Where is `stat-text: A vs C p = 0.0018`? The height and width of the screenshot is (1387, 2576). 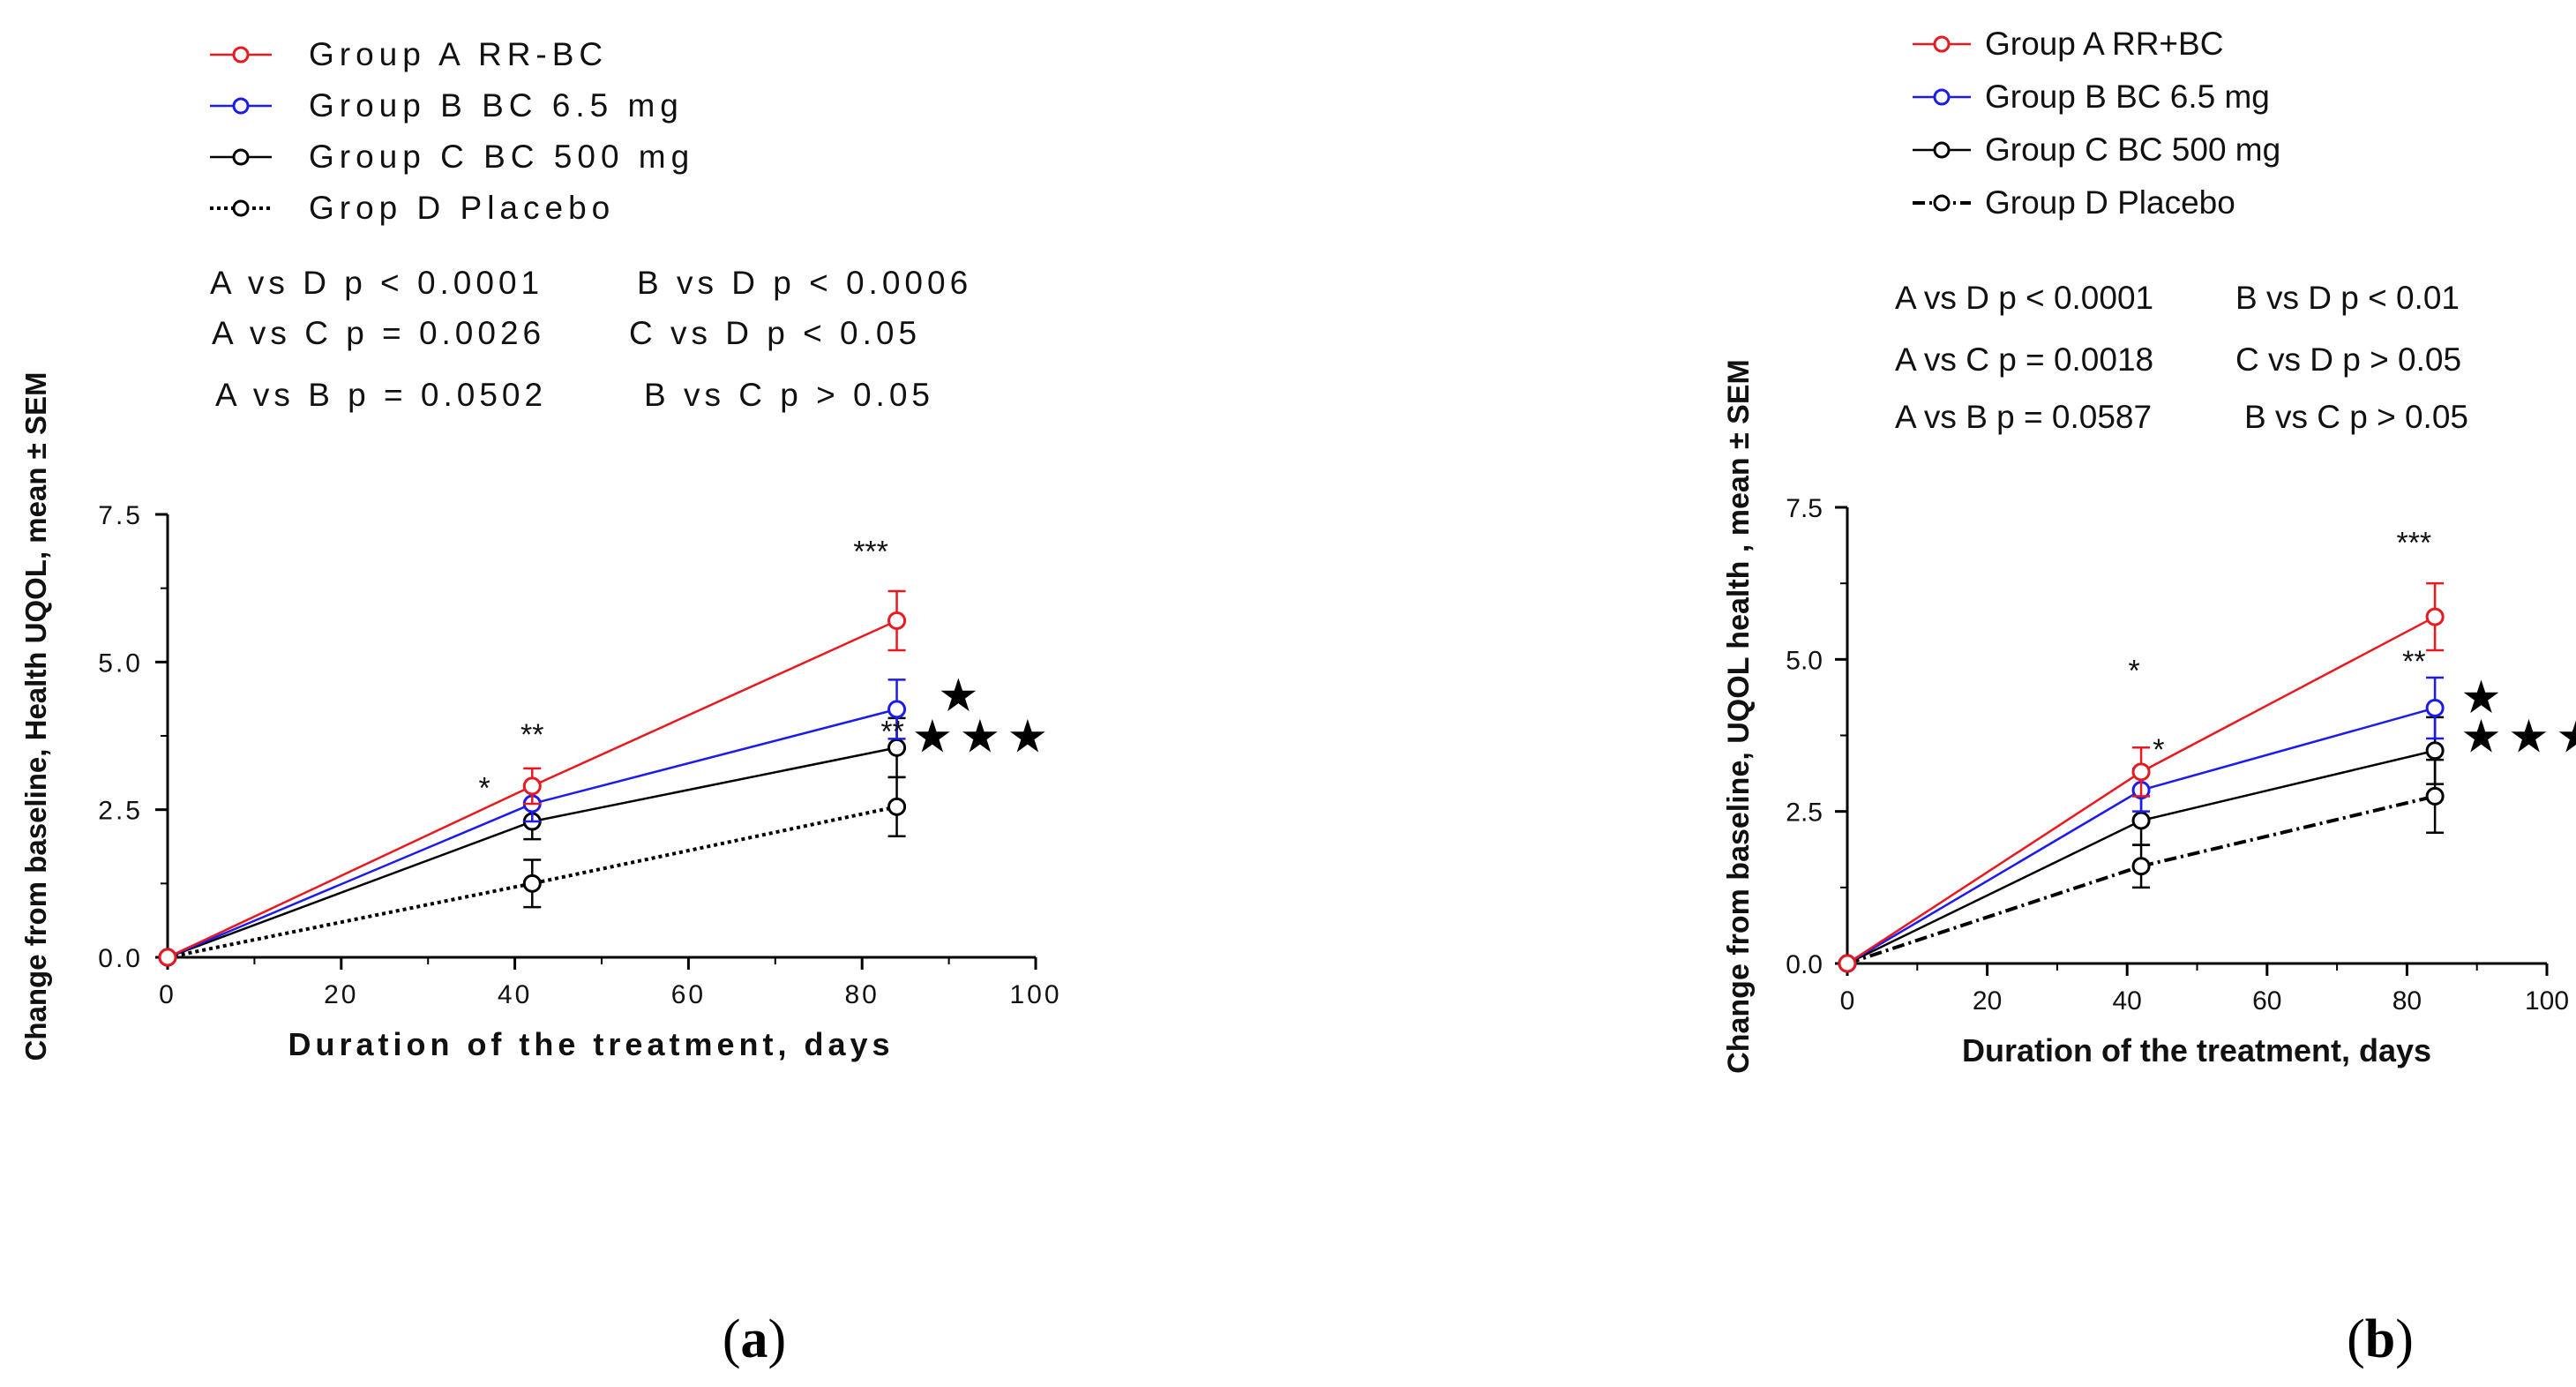 stat-text: A vs C p = 0.0018 is located at coordinates (2024, 359).